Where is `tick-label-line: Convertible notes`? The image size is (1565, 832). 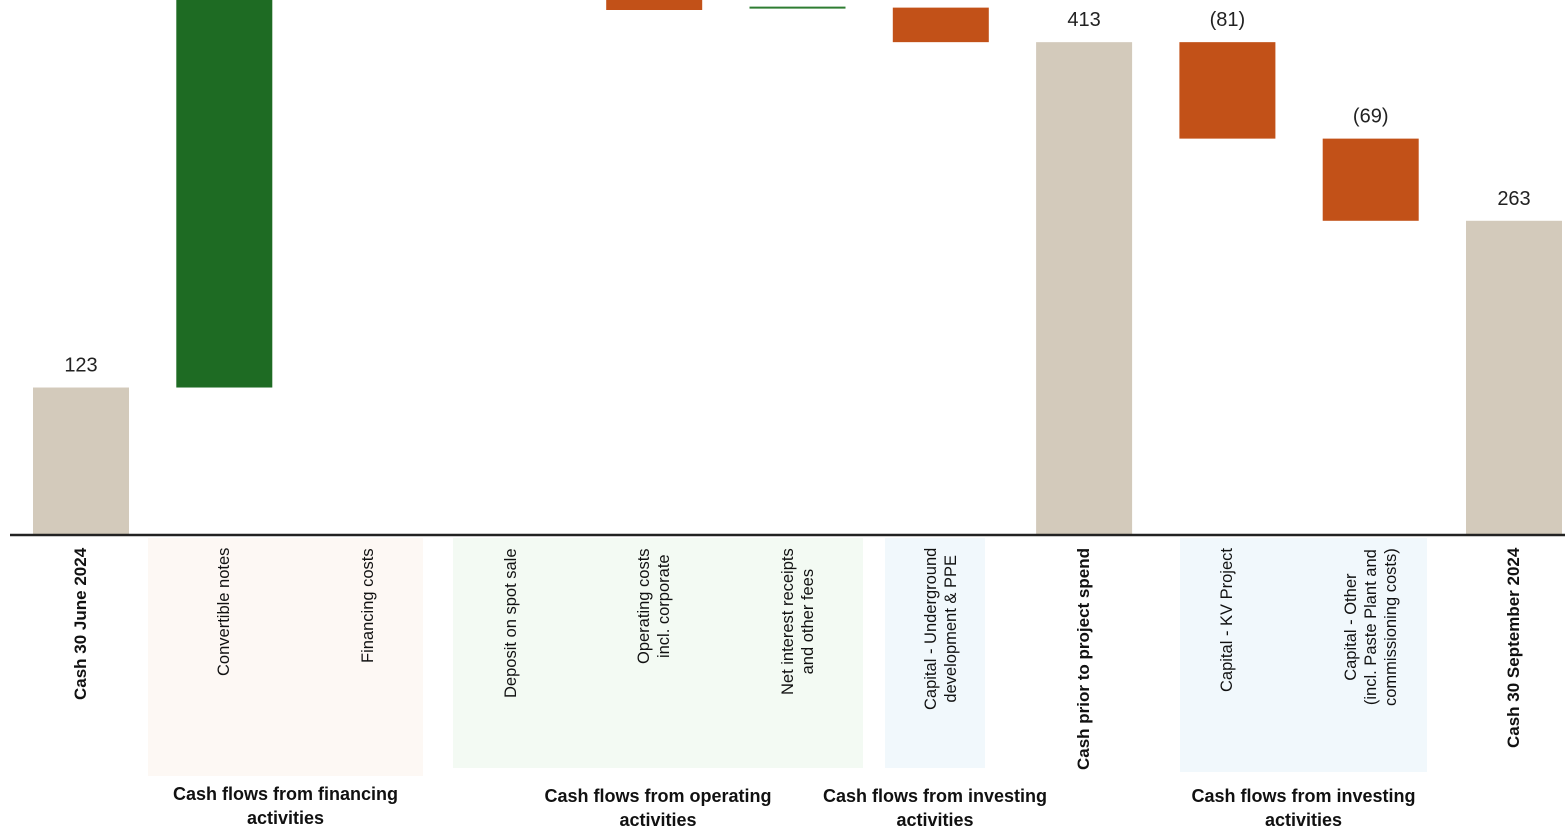
tick-label-line: Convertible notes is located at coordinates (224, 611).